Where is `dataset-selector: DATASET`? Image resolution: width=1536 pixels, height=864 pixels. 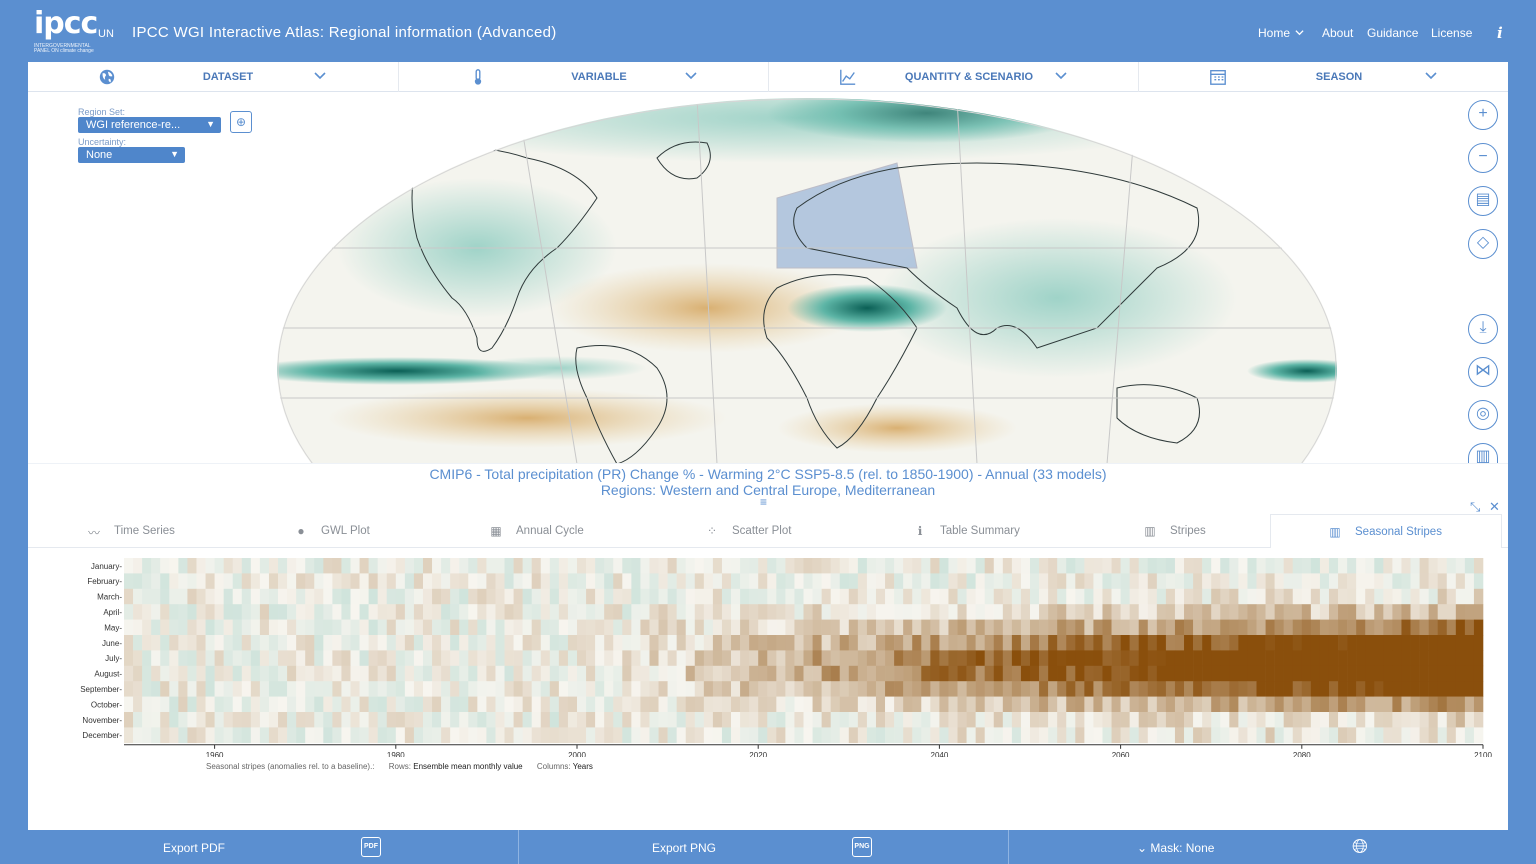 dataset-selector: DATASET is located at coordinates (213, 77).